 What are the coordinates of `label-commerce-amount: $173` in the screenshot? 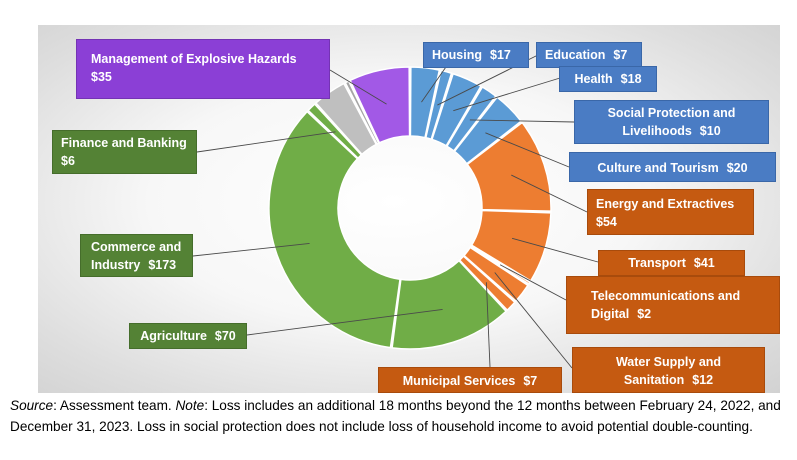 It's located at (162, 265).